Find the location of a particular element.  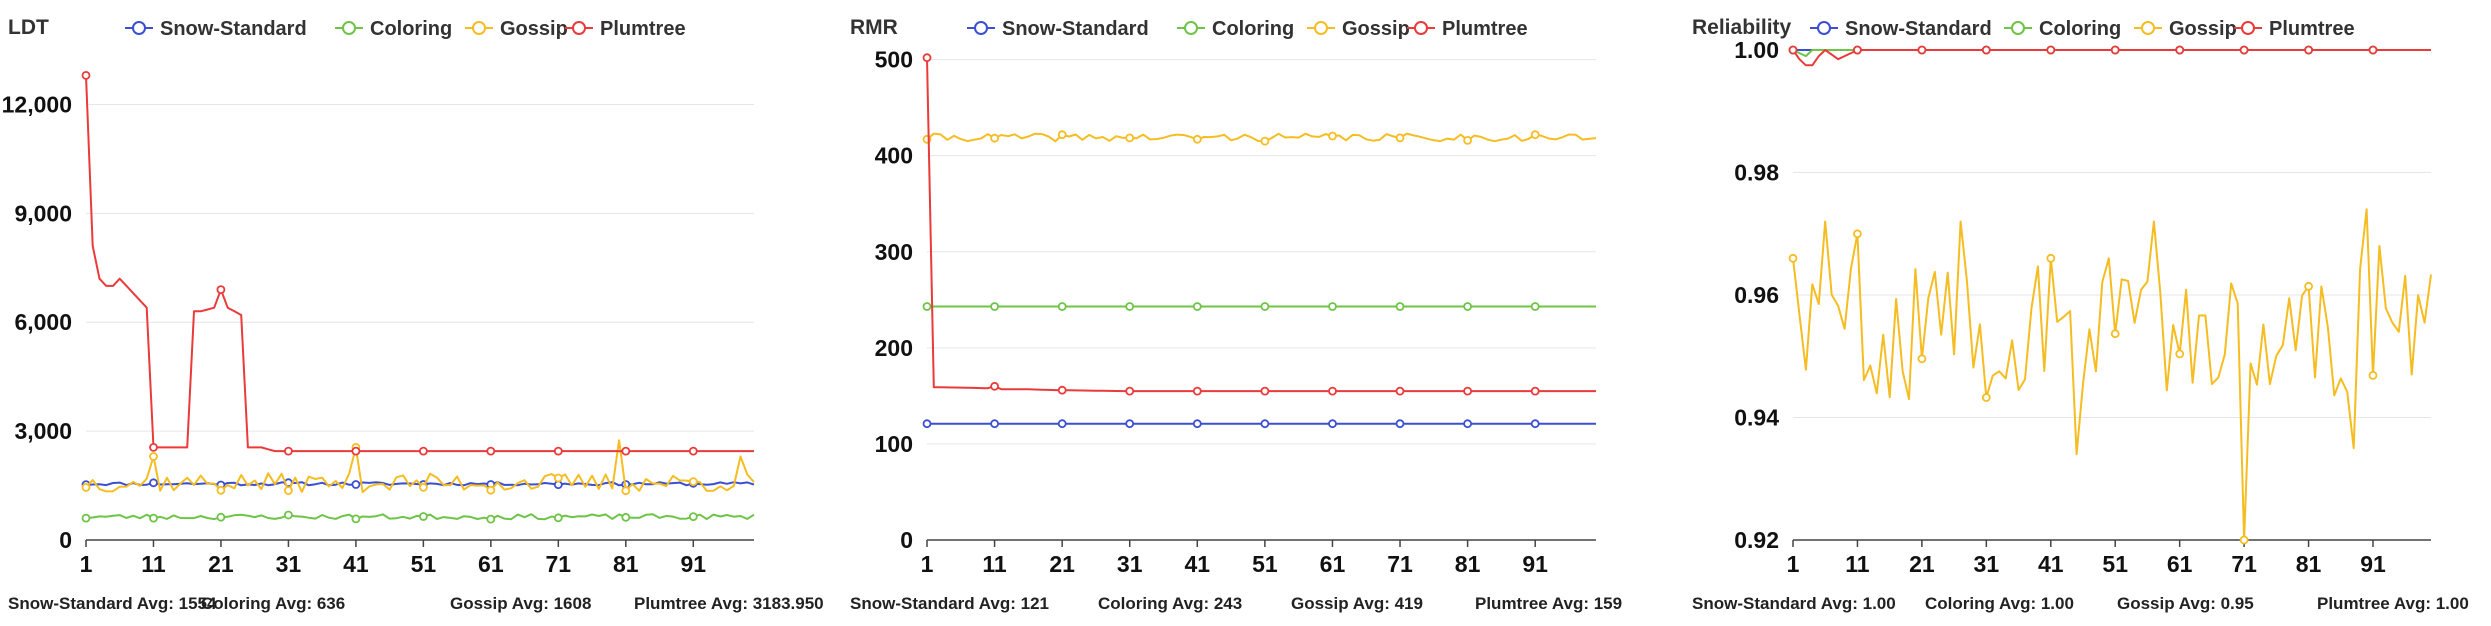

x-tick-label: 21 is located at coordinates (221, 564).